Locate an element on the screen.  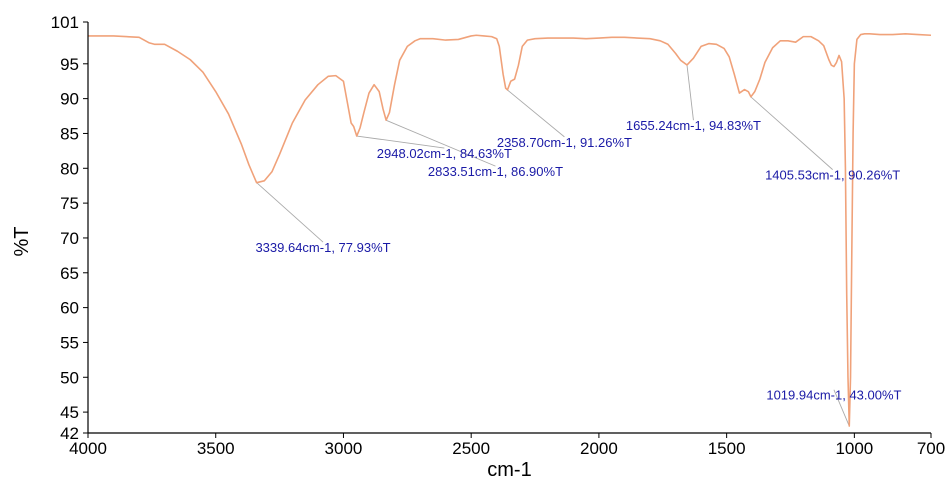
x-tick-label: 3000 is located at coordinates (344, 448).